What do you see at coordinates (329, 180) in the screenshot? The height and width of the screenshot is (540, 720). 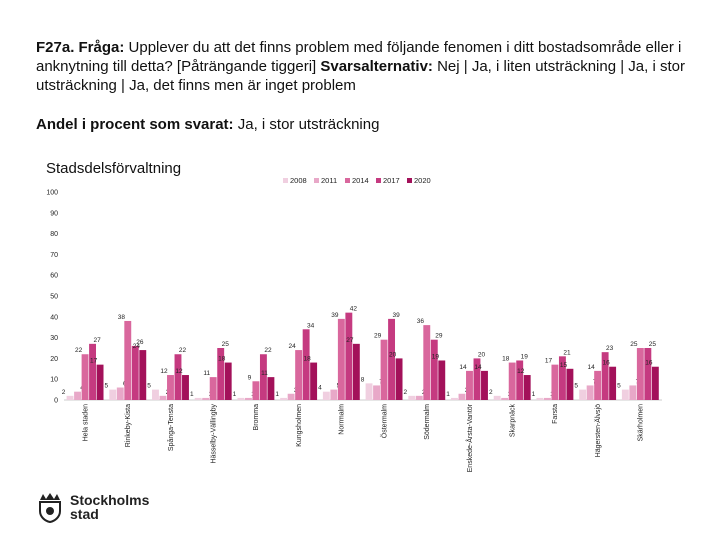 I see `legend-label-2011: 2011` at bounding box center [329, 180].